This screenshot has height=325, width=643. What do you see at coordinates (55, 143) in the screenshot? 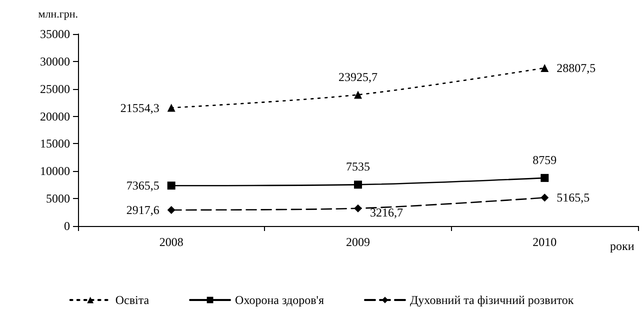
I see `y-tick-label: 15000` at bounding box center [55, 143].